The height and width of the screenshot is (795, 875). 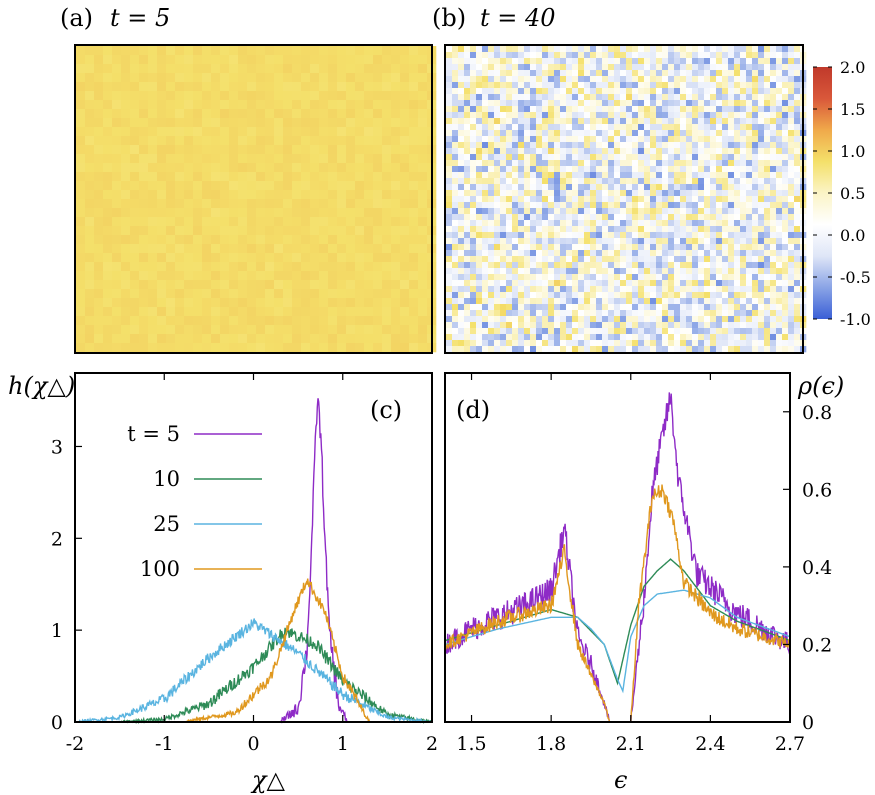 What do you see at coordinates (710, 744) in the screenshot?
I see `x-tick-label: 2.4` at bounding box center [710, 744].